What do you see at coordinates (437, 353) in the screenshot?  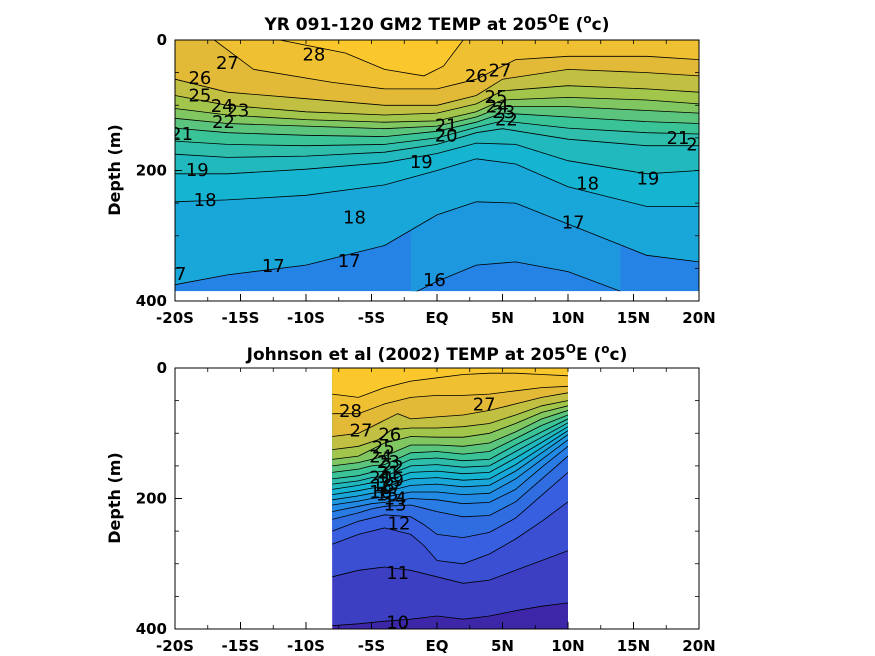 I see `bottom-chart-title: Johnson et al (2002) TEMP at 205OE (oc)` at bounding box center [437, 353].